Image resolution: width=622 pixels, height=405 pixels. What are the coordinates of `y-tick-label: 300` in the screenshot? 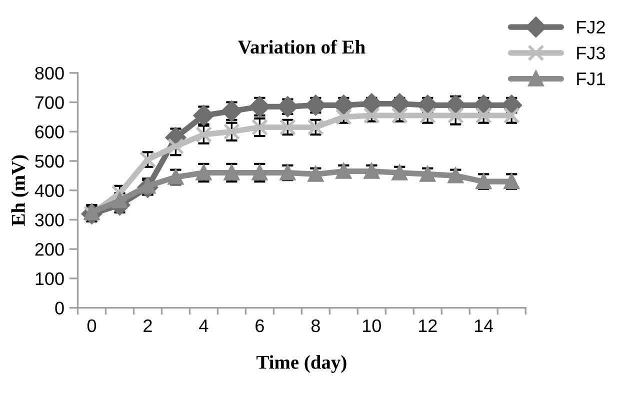 It's located at (49, 220).